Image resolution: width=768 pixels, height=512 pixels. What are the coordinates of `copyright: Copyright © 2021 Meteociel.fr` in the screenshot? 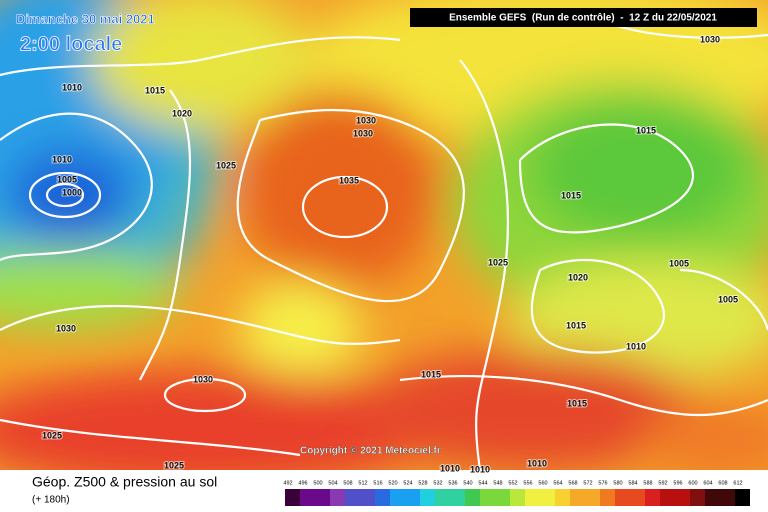 It's located at (370, 451).